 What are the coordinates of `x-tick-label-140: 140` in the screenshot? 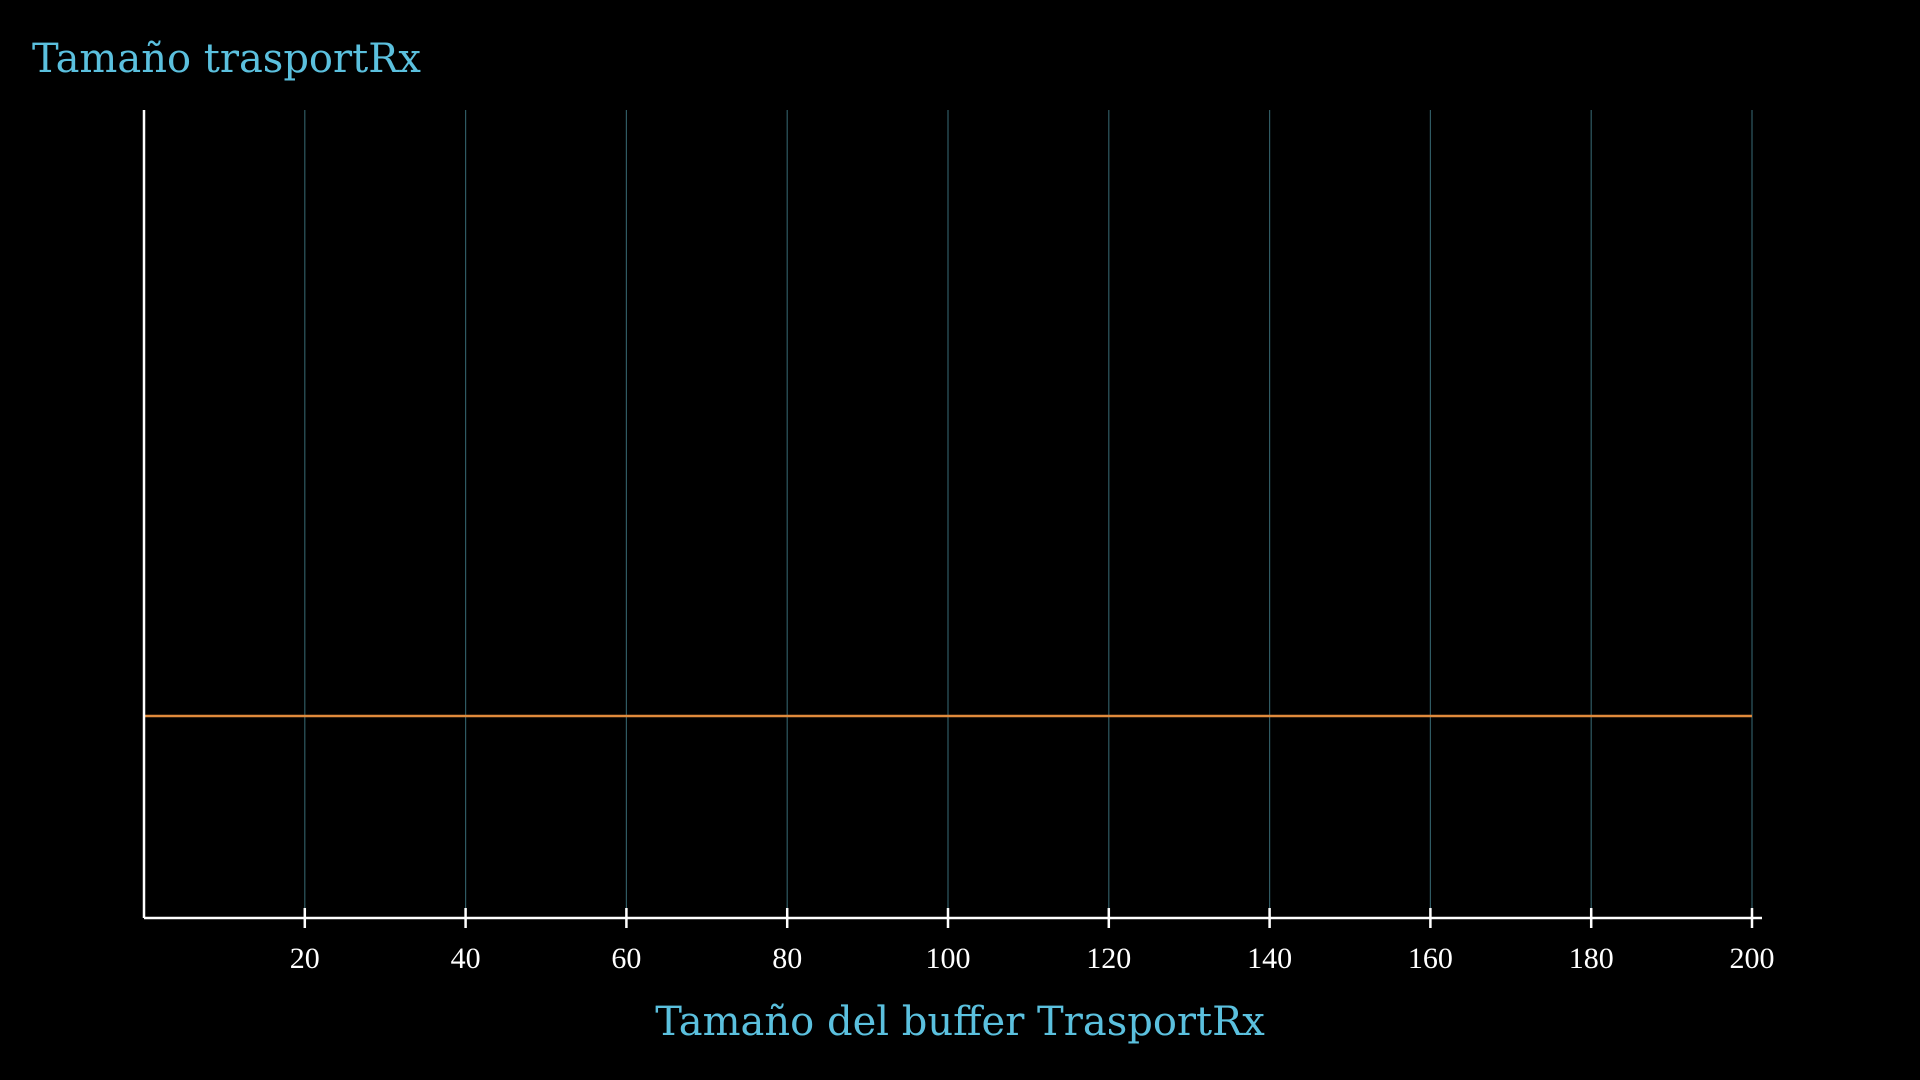 It's located at (1269, 958).